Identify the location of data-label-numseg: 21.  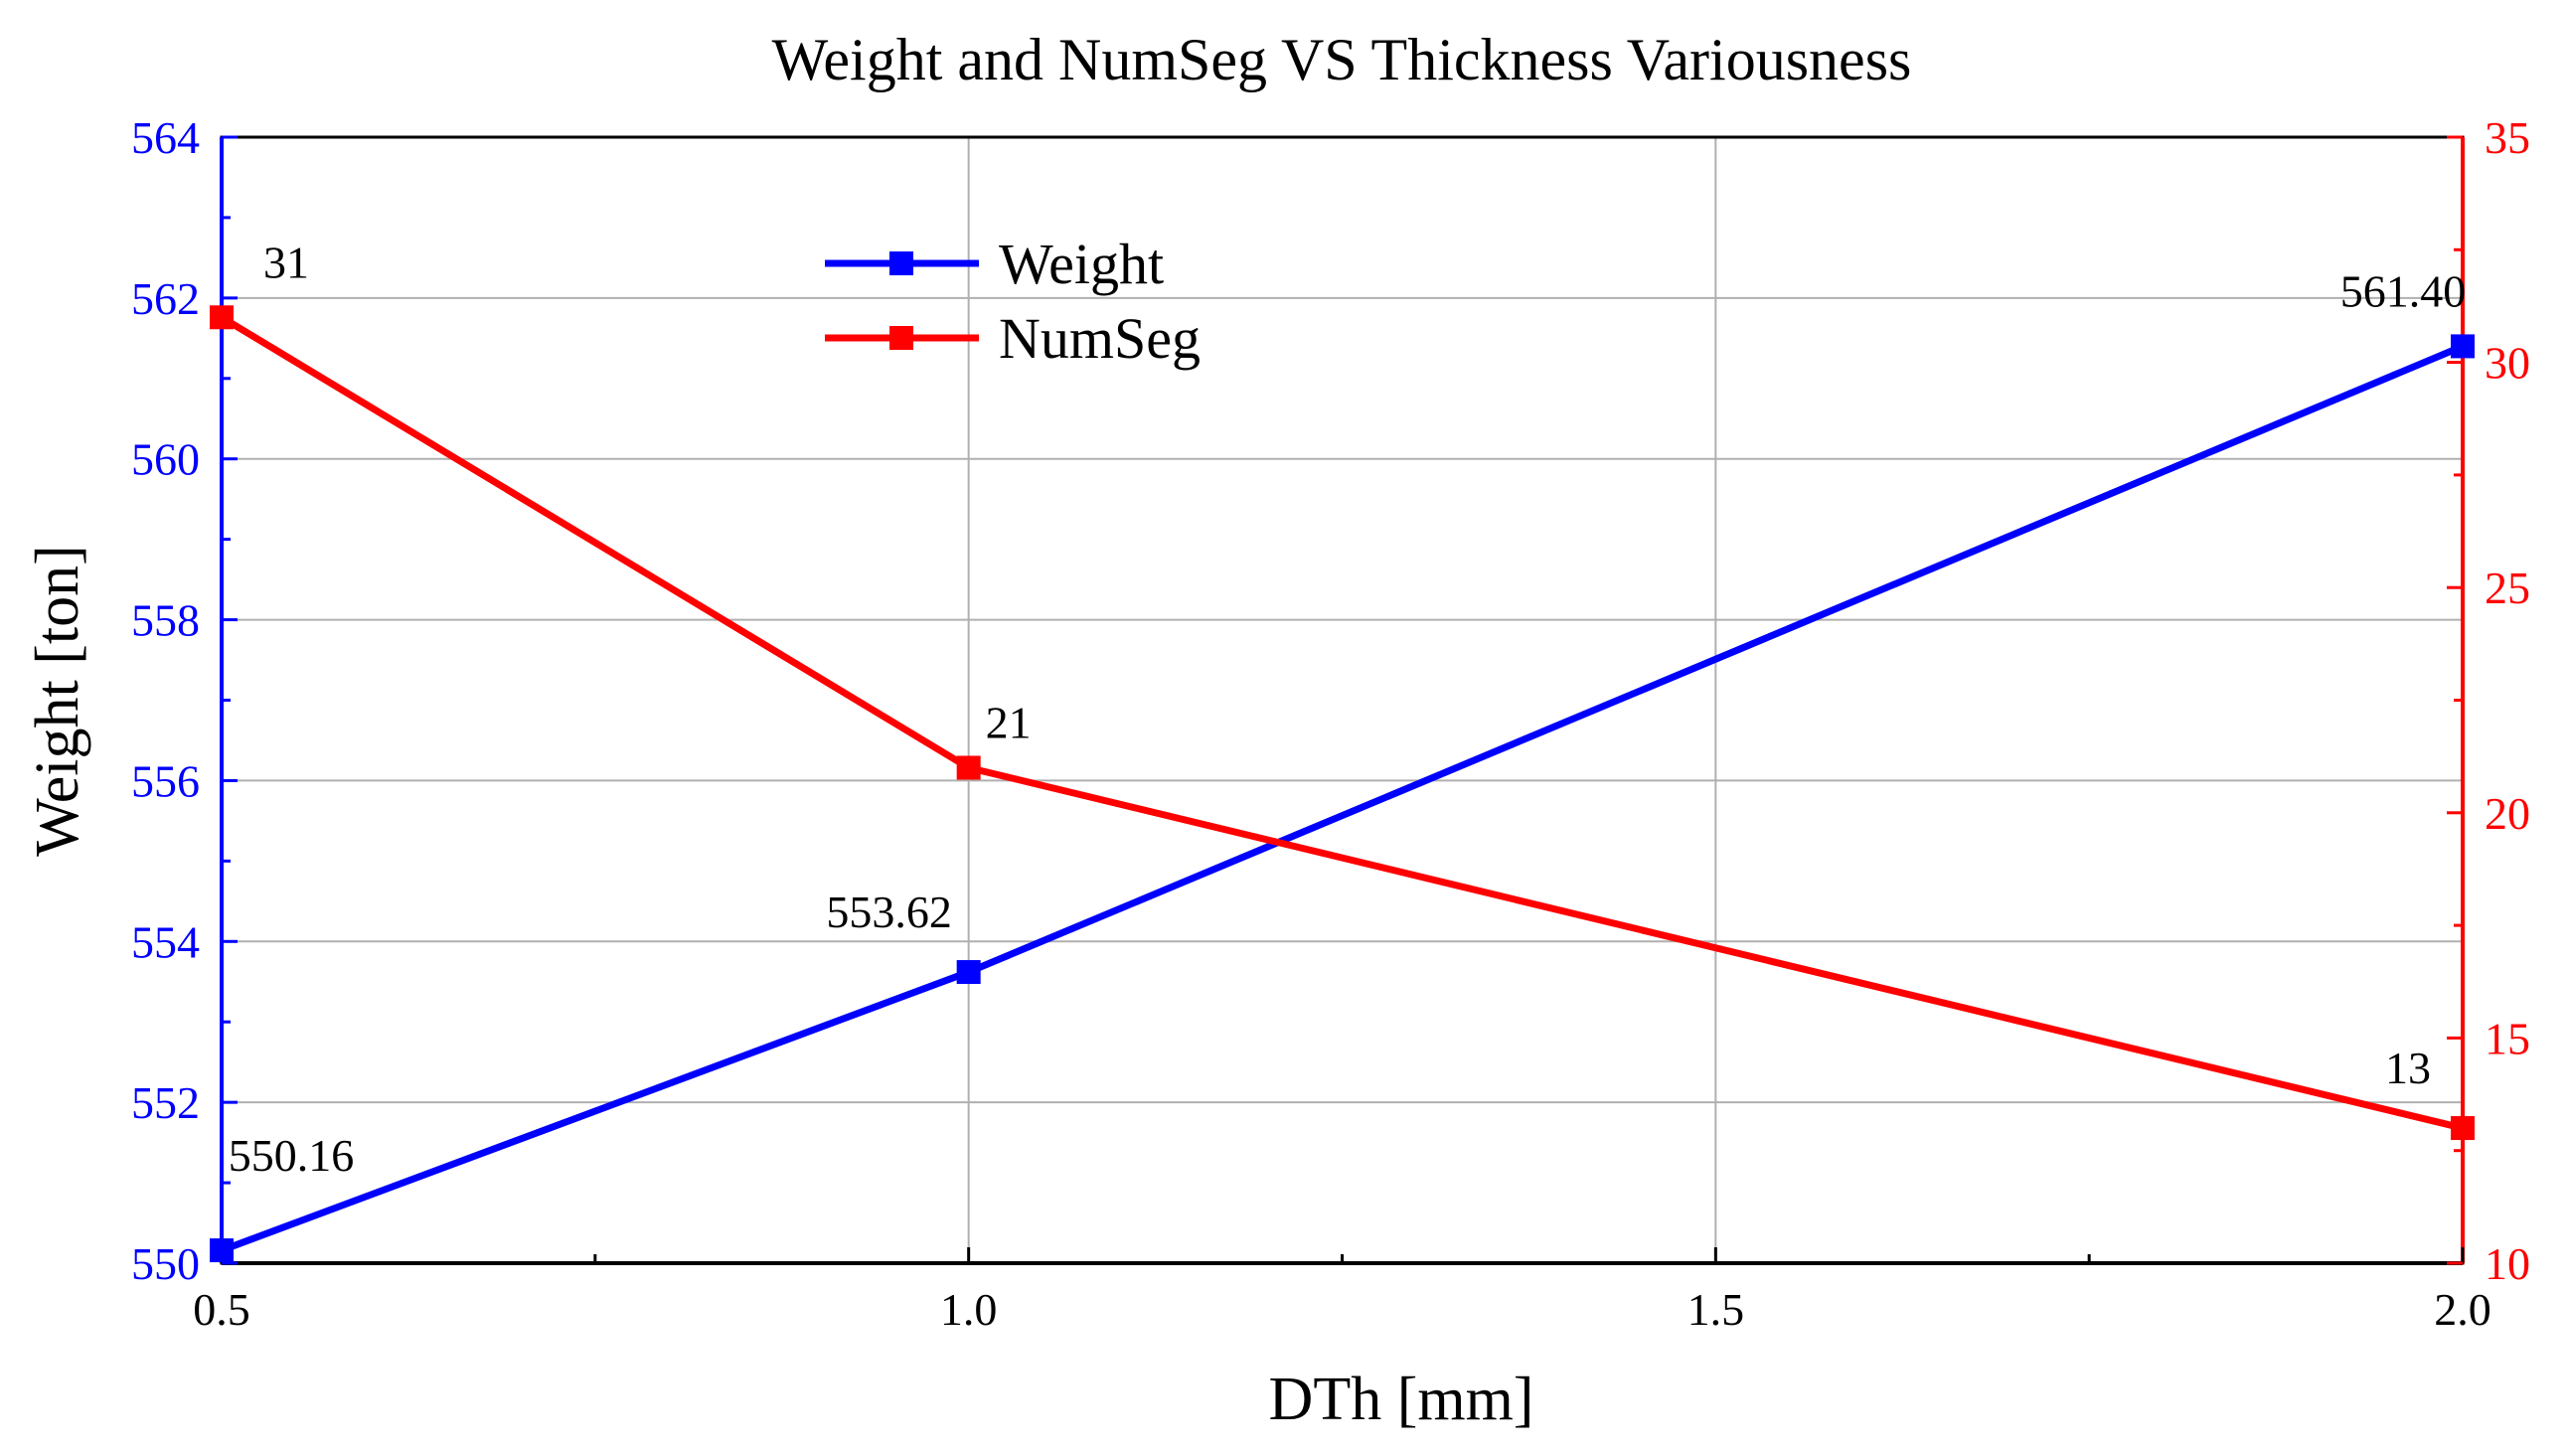
(1009, 722).